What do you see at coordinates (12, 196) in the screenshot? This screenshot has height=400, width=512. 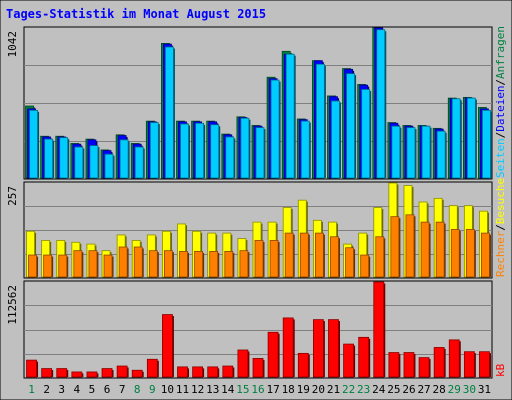 I see `max-label-middle: 257` at bounding box center [12, 196].